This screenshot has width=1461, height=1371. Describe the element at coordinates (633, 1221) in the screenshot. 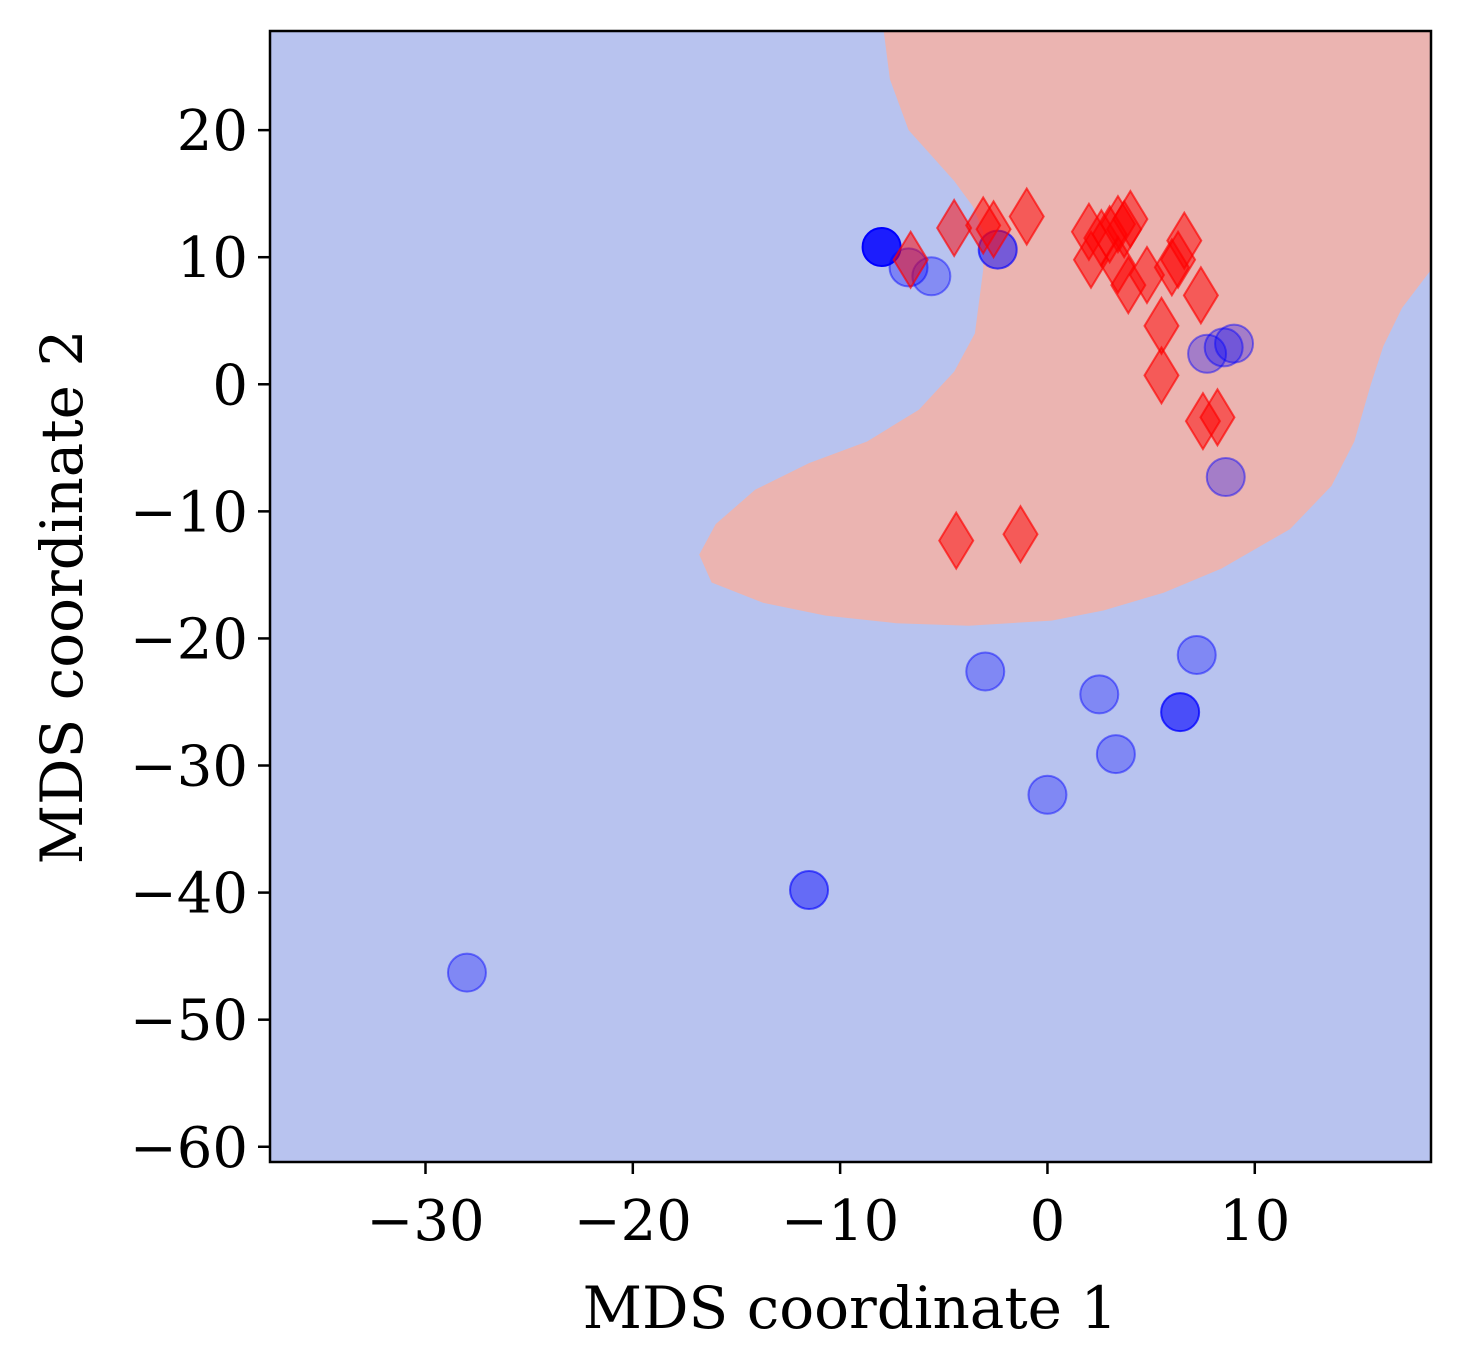

I see `x-tick-label: −20` at that location.